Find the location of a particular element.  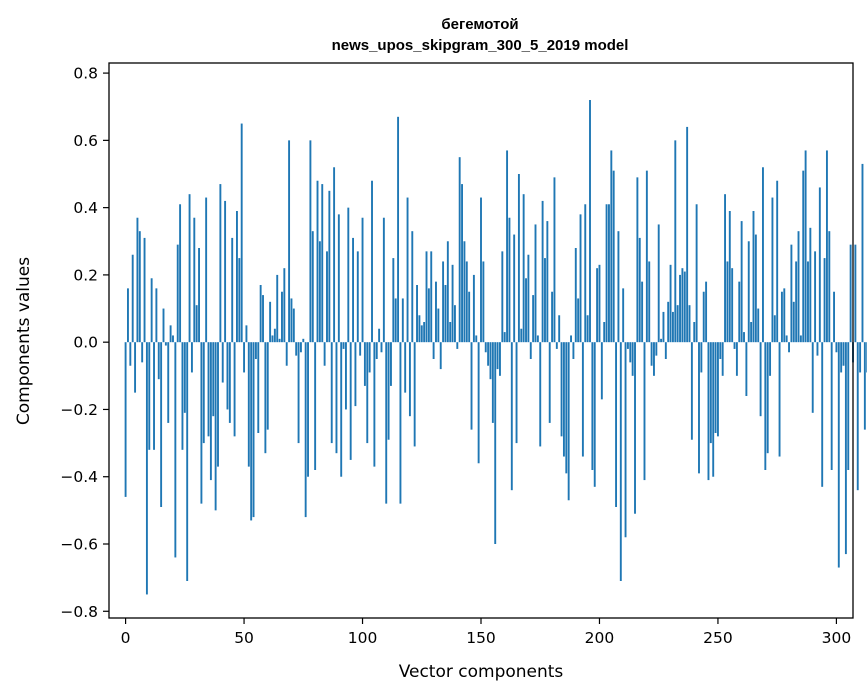

y-tick-label: 0.8 is located at coordinates (85, 74).